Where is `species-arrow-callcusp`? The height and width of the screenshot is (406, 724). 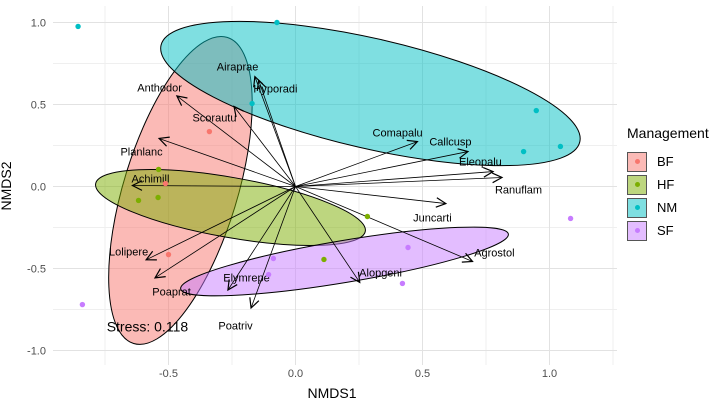
species-arrow-callcusp is located at coordinates (382, 167).